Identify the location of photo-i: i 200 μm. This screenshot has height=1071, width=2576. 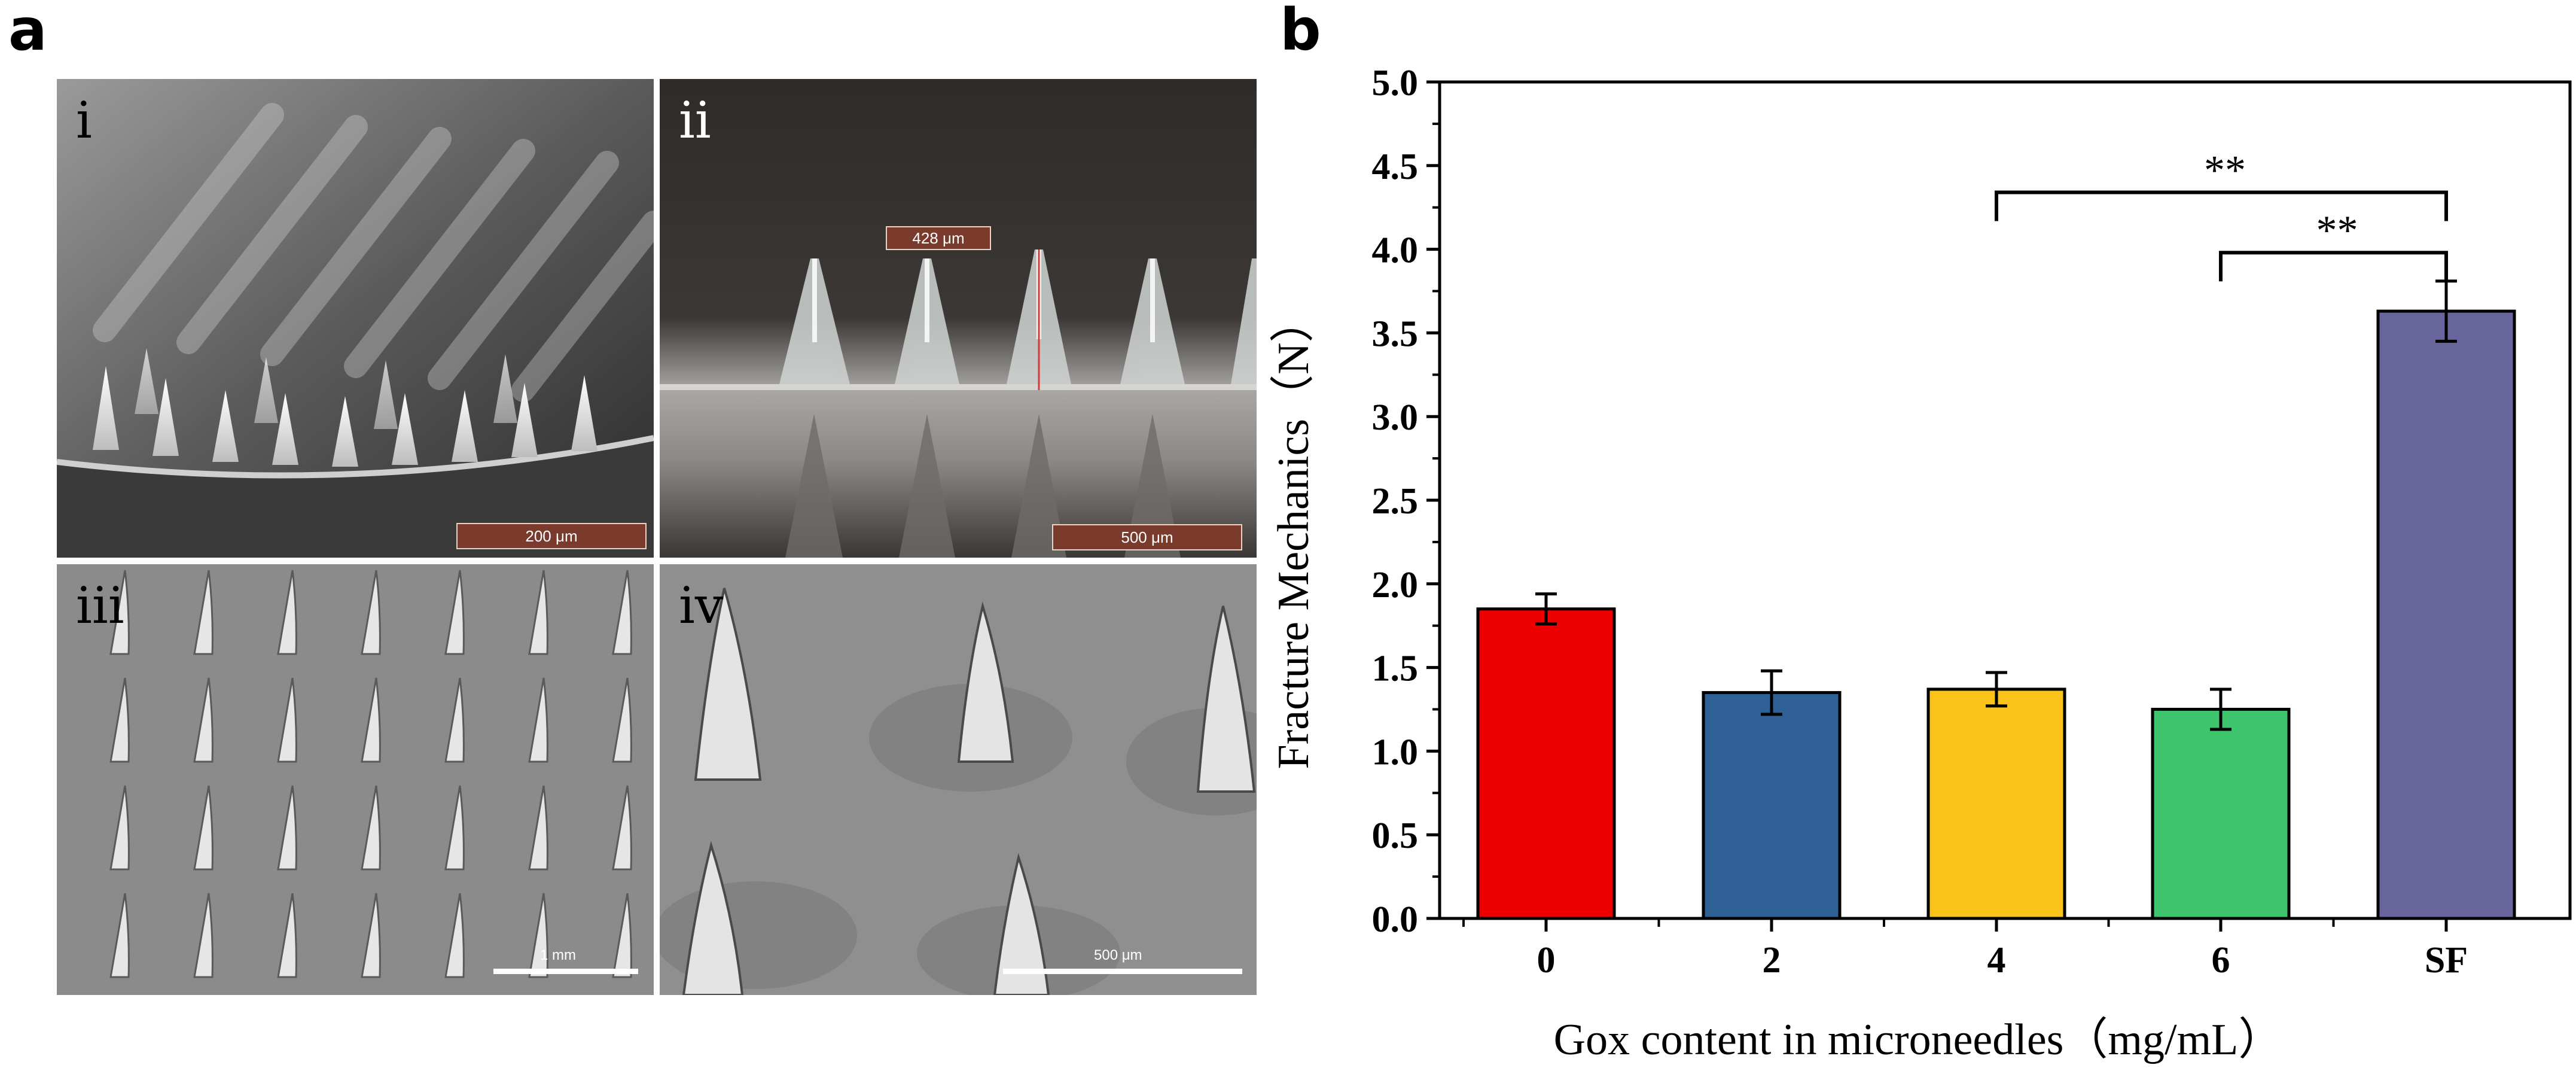
(355, 318).